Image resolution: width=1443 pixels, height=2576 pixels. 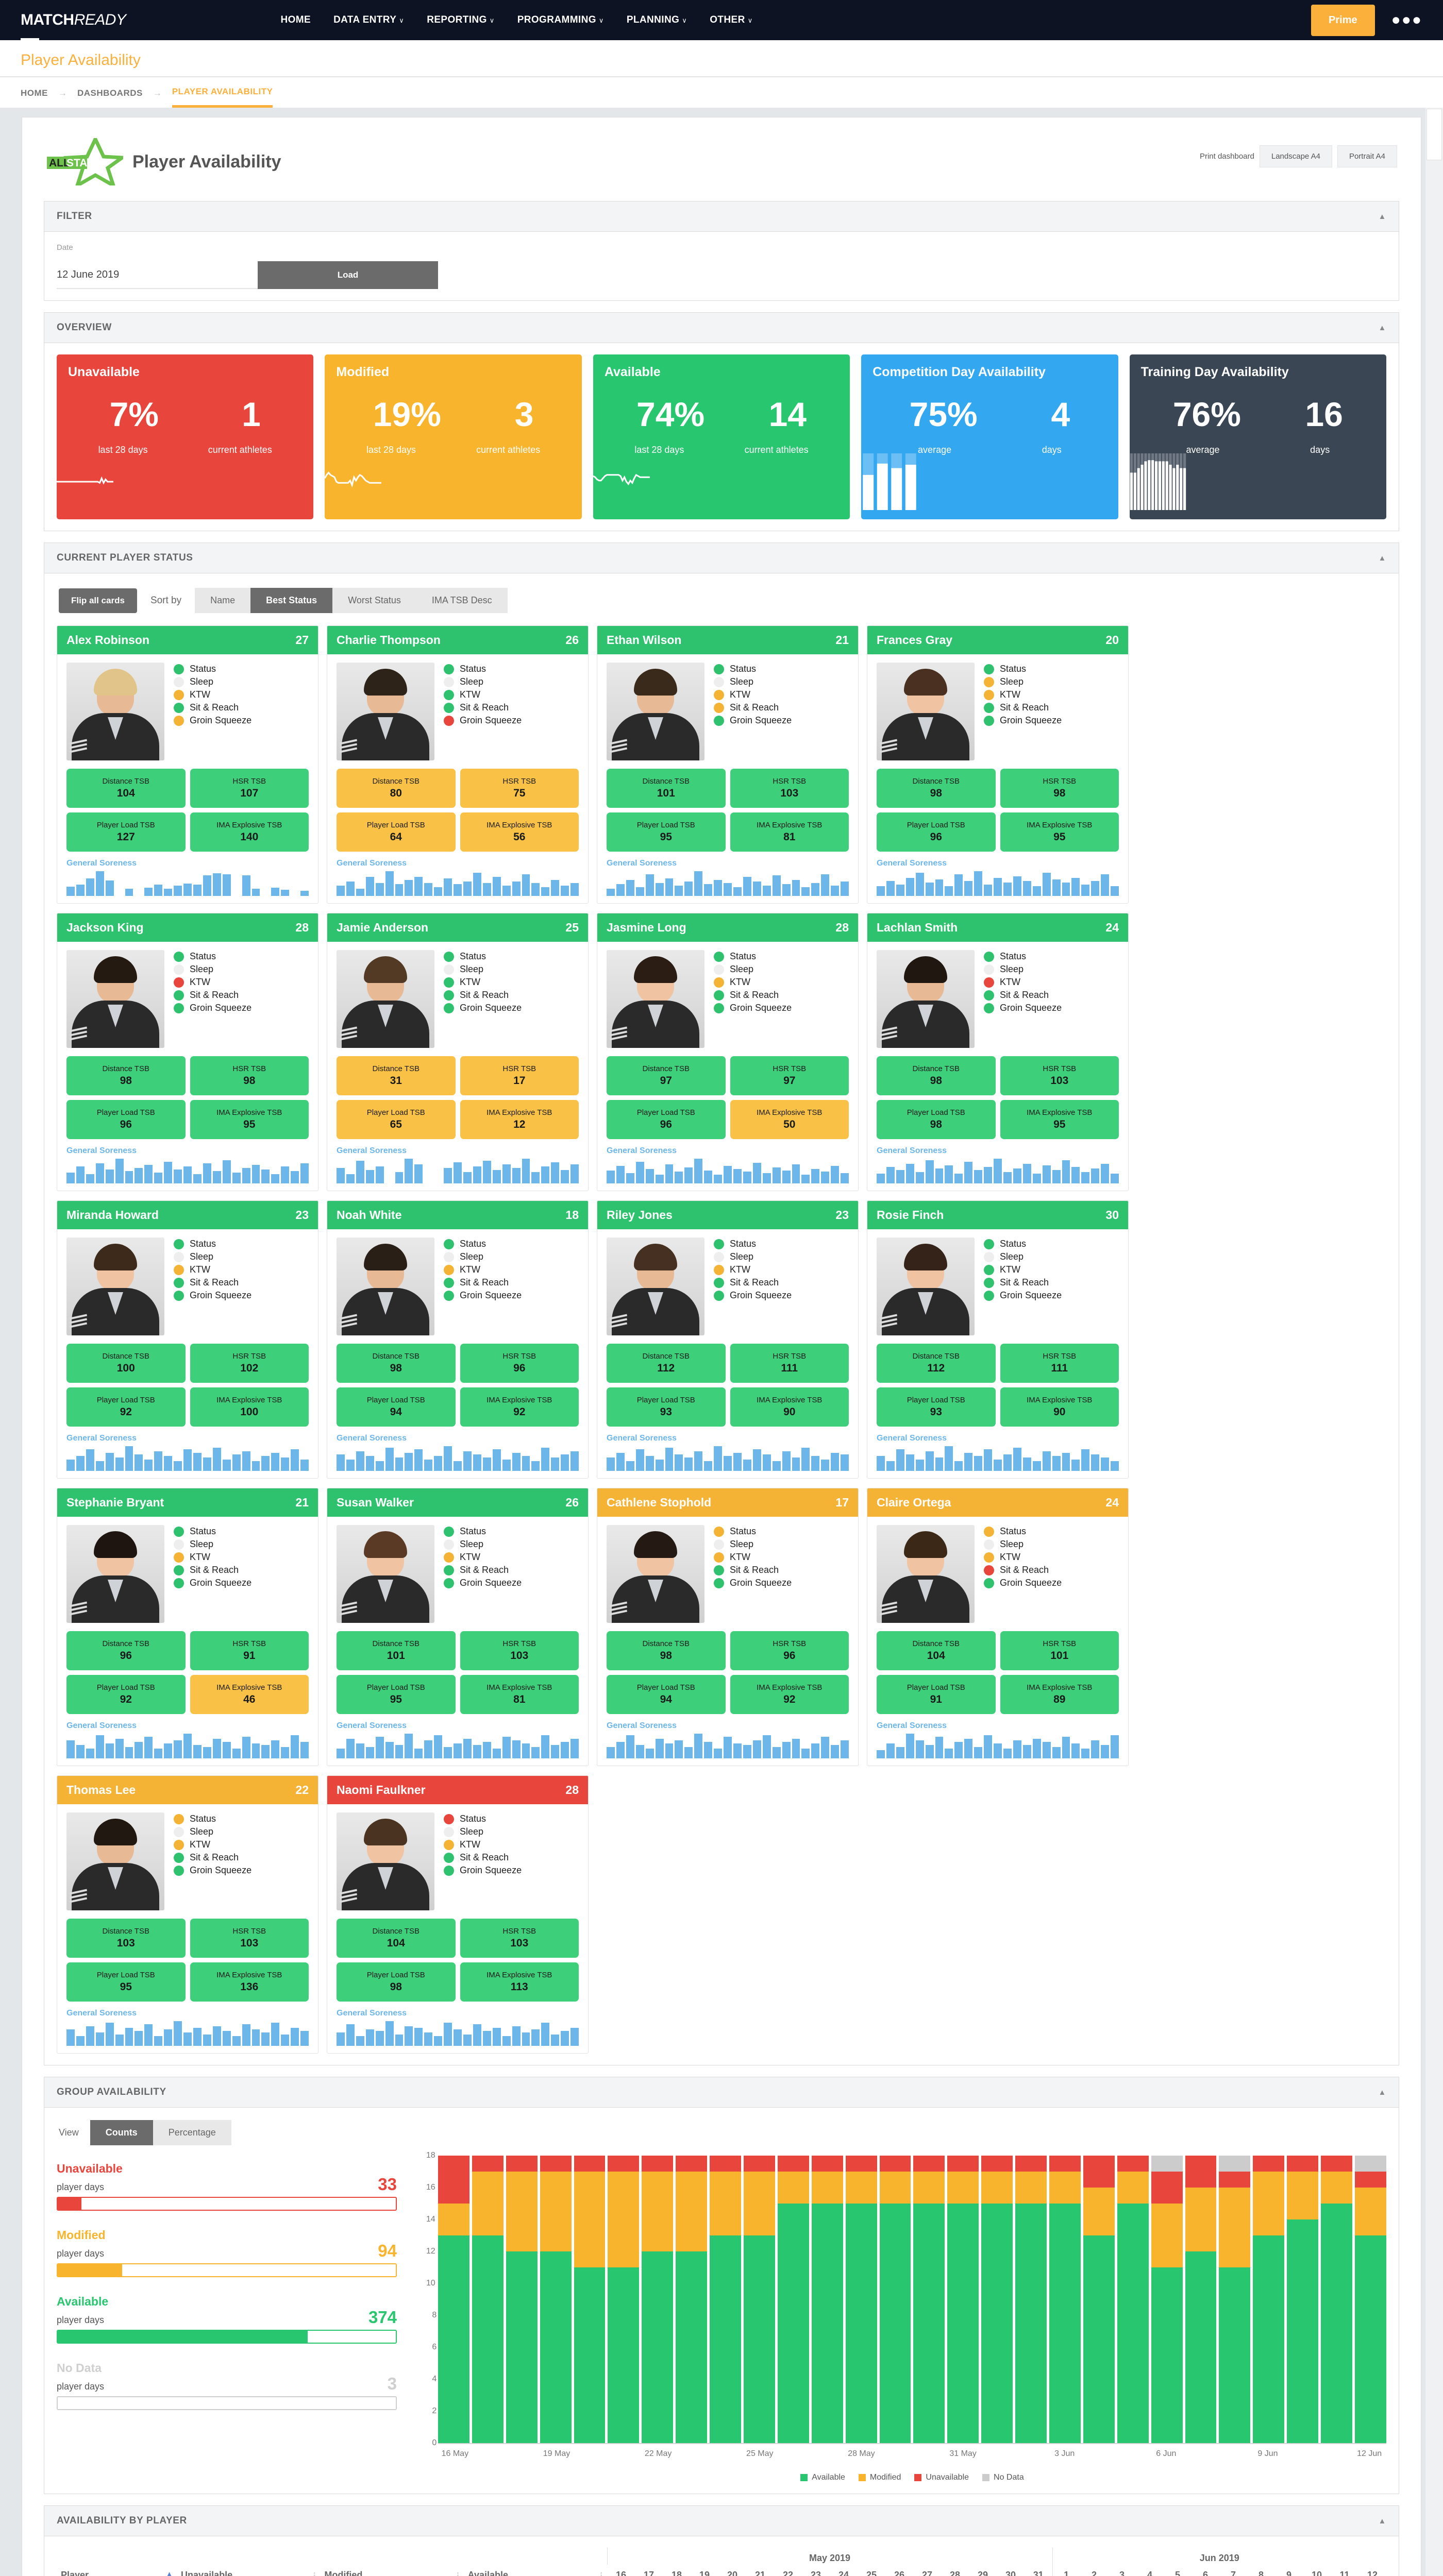 What do you see at coordinates (222, 97) in the screenshot?
I see `breadcrumb-current: PLAYER AVAILABILITY` at bounding box center [222, 97].